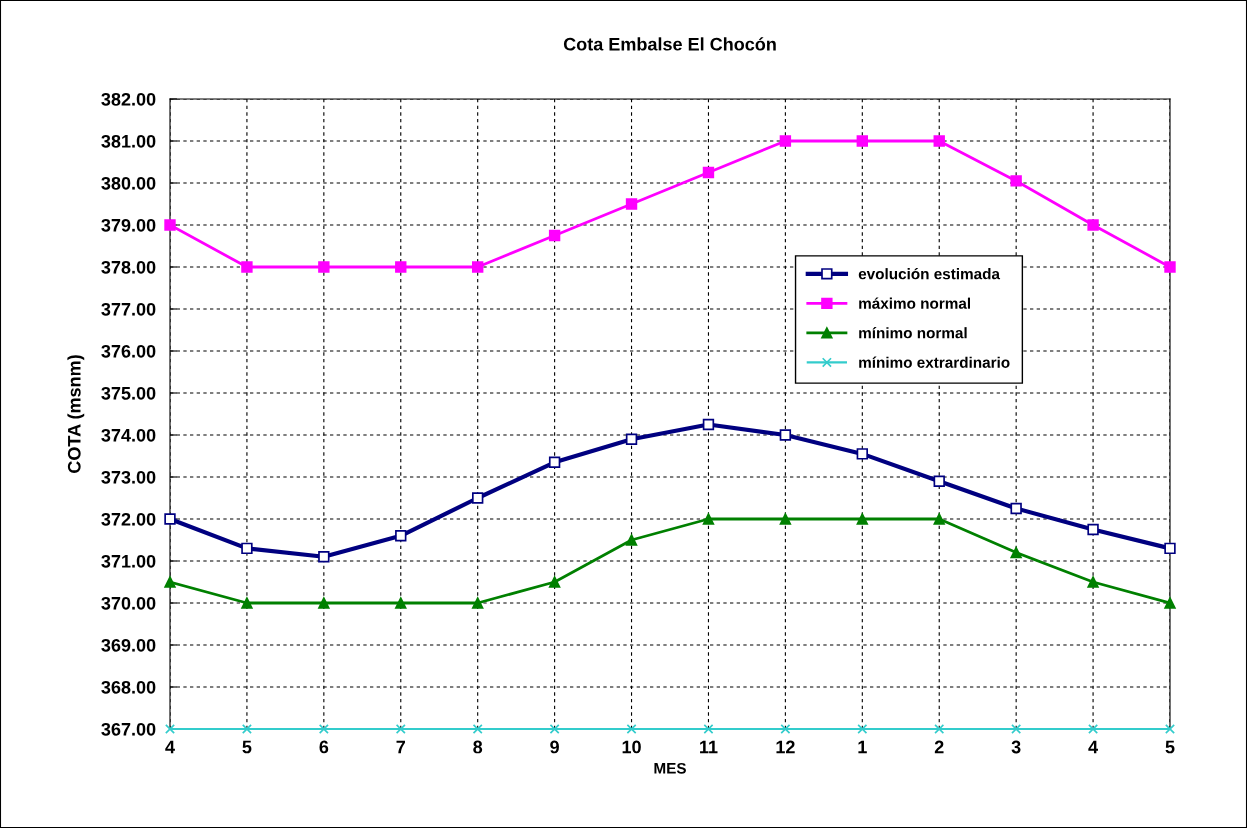 This screenshot has width=1247, height=828. What do you see at coordinates (128, 477) in the screenshot?
I see `y-tick-label: 373.00` at bounding box center [128, 477].